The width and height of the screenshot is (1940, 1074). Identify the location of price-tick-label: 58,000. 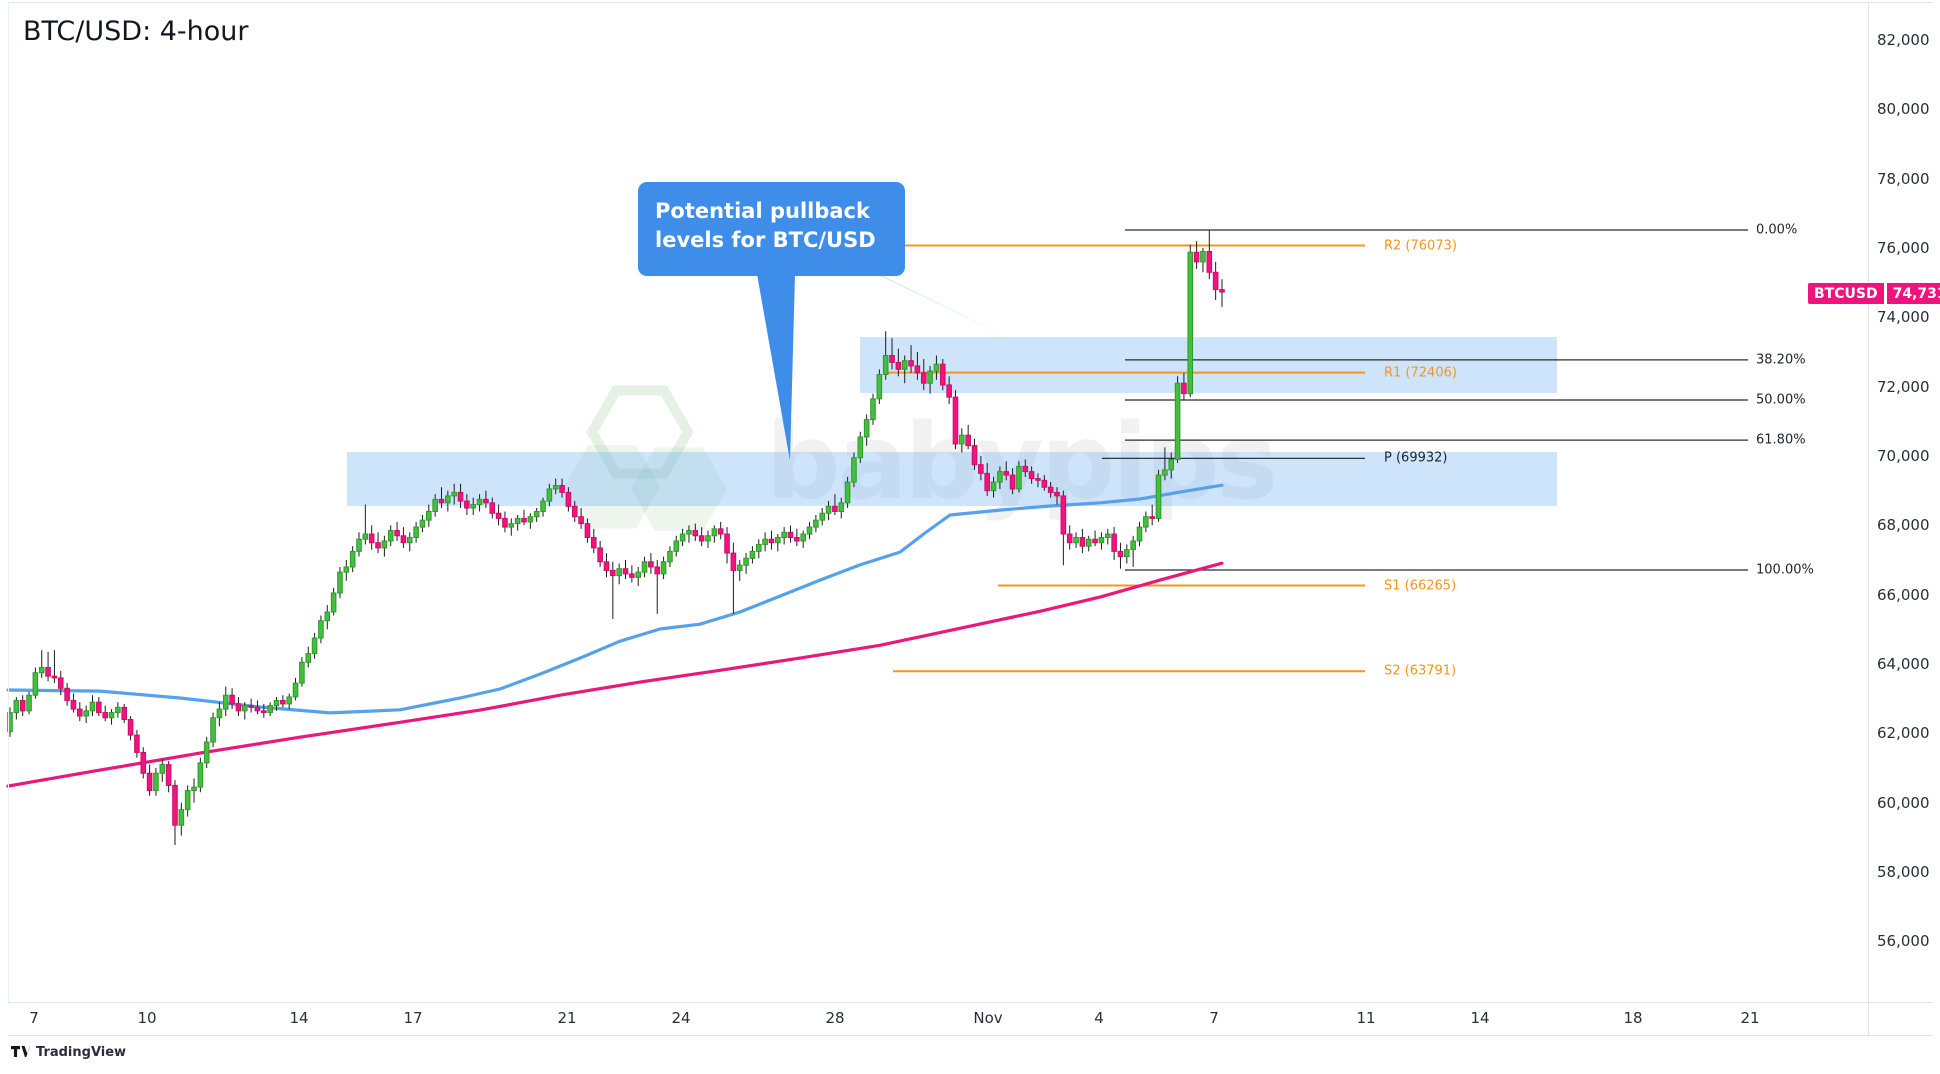
(1903, 872).